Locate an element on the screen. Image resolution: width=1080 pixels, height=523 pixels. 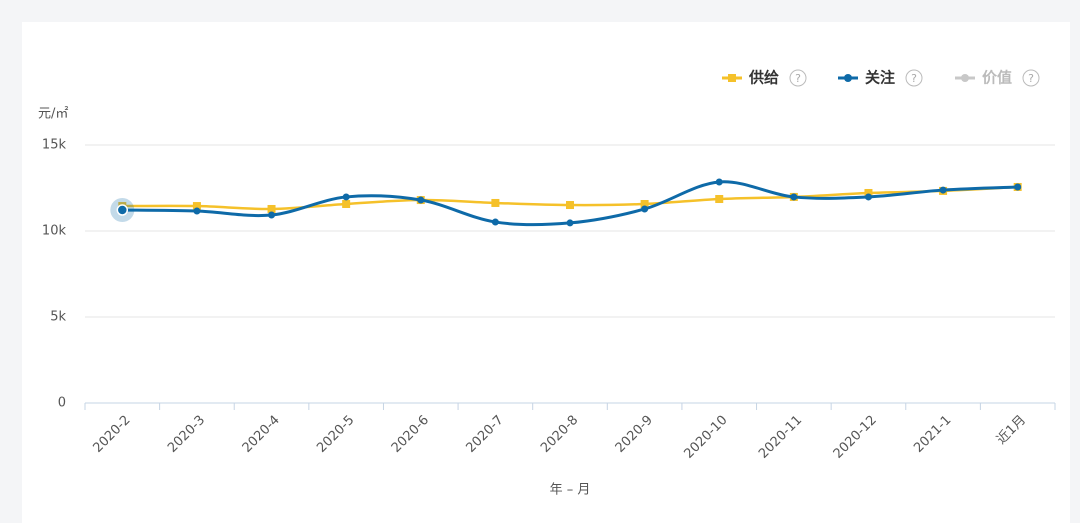
legend-item: 关注? is located at coordinates (880, 78).